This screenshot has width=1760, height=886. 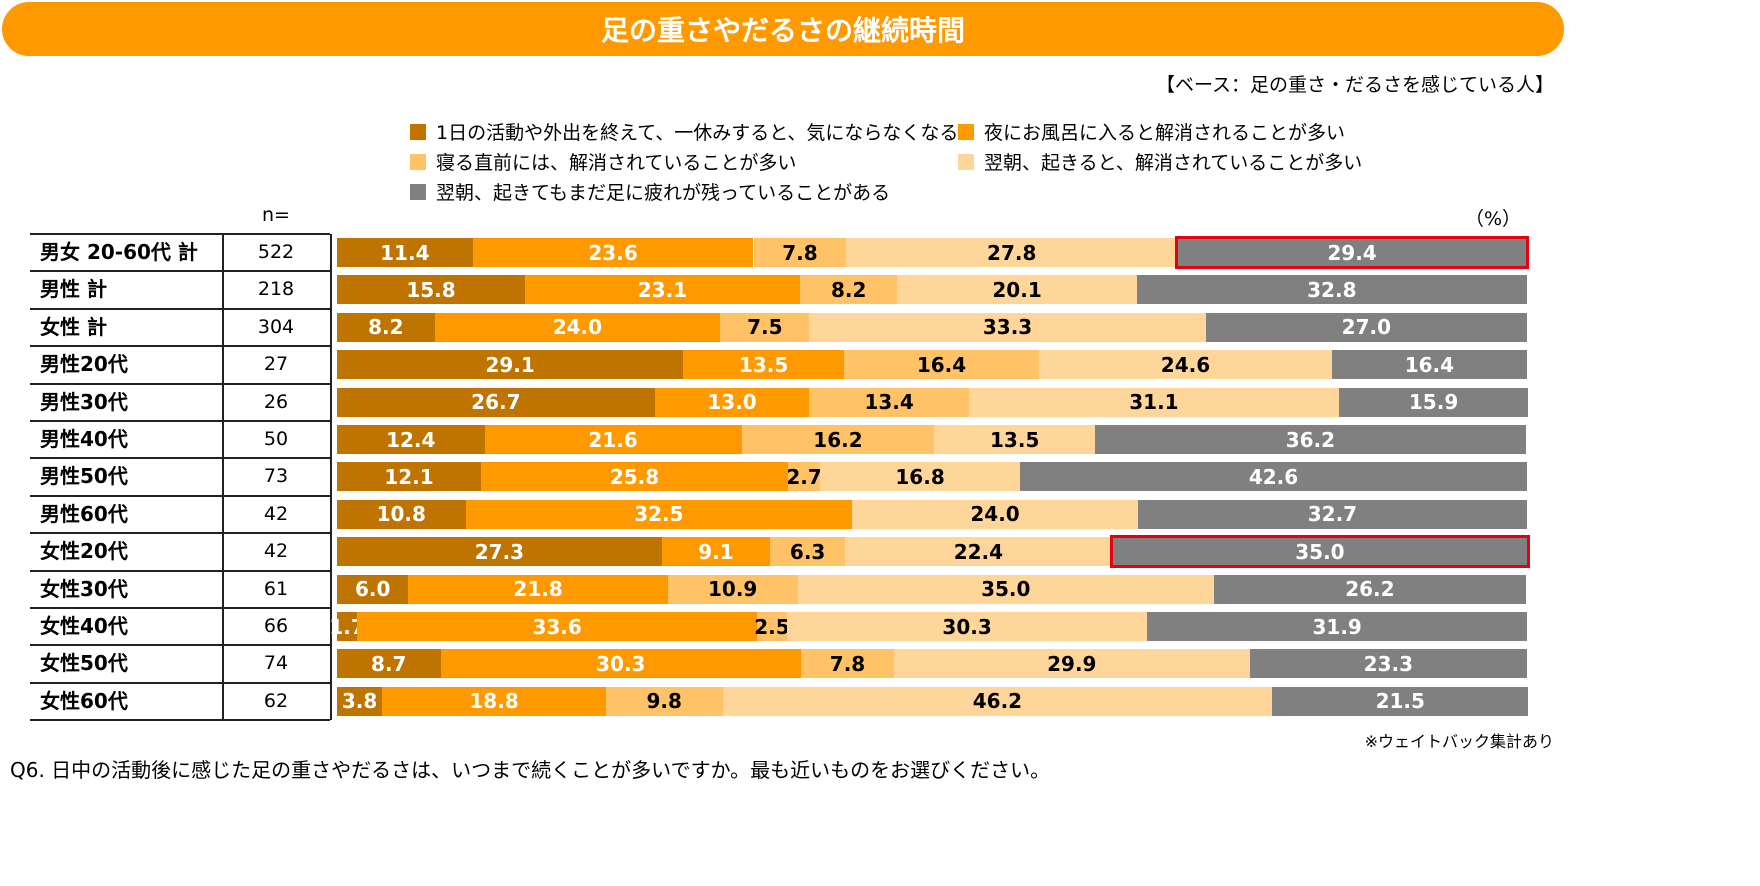 I want to click on bar-segment: 24.0, so click(x=577, y=327).